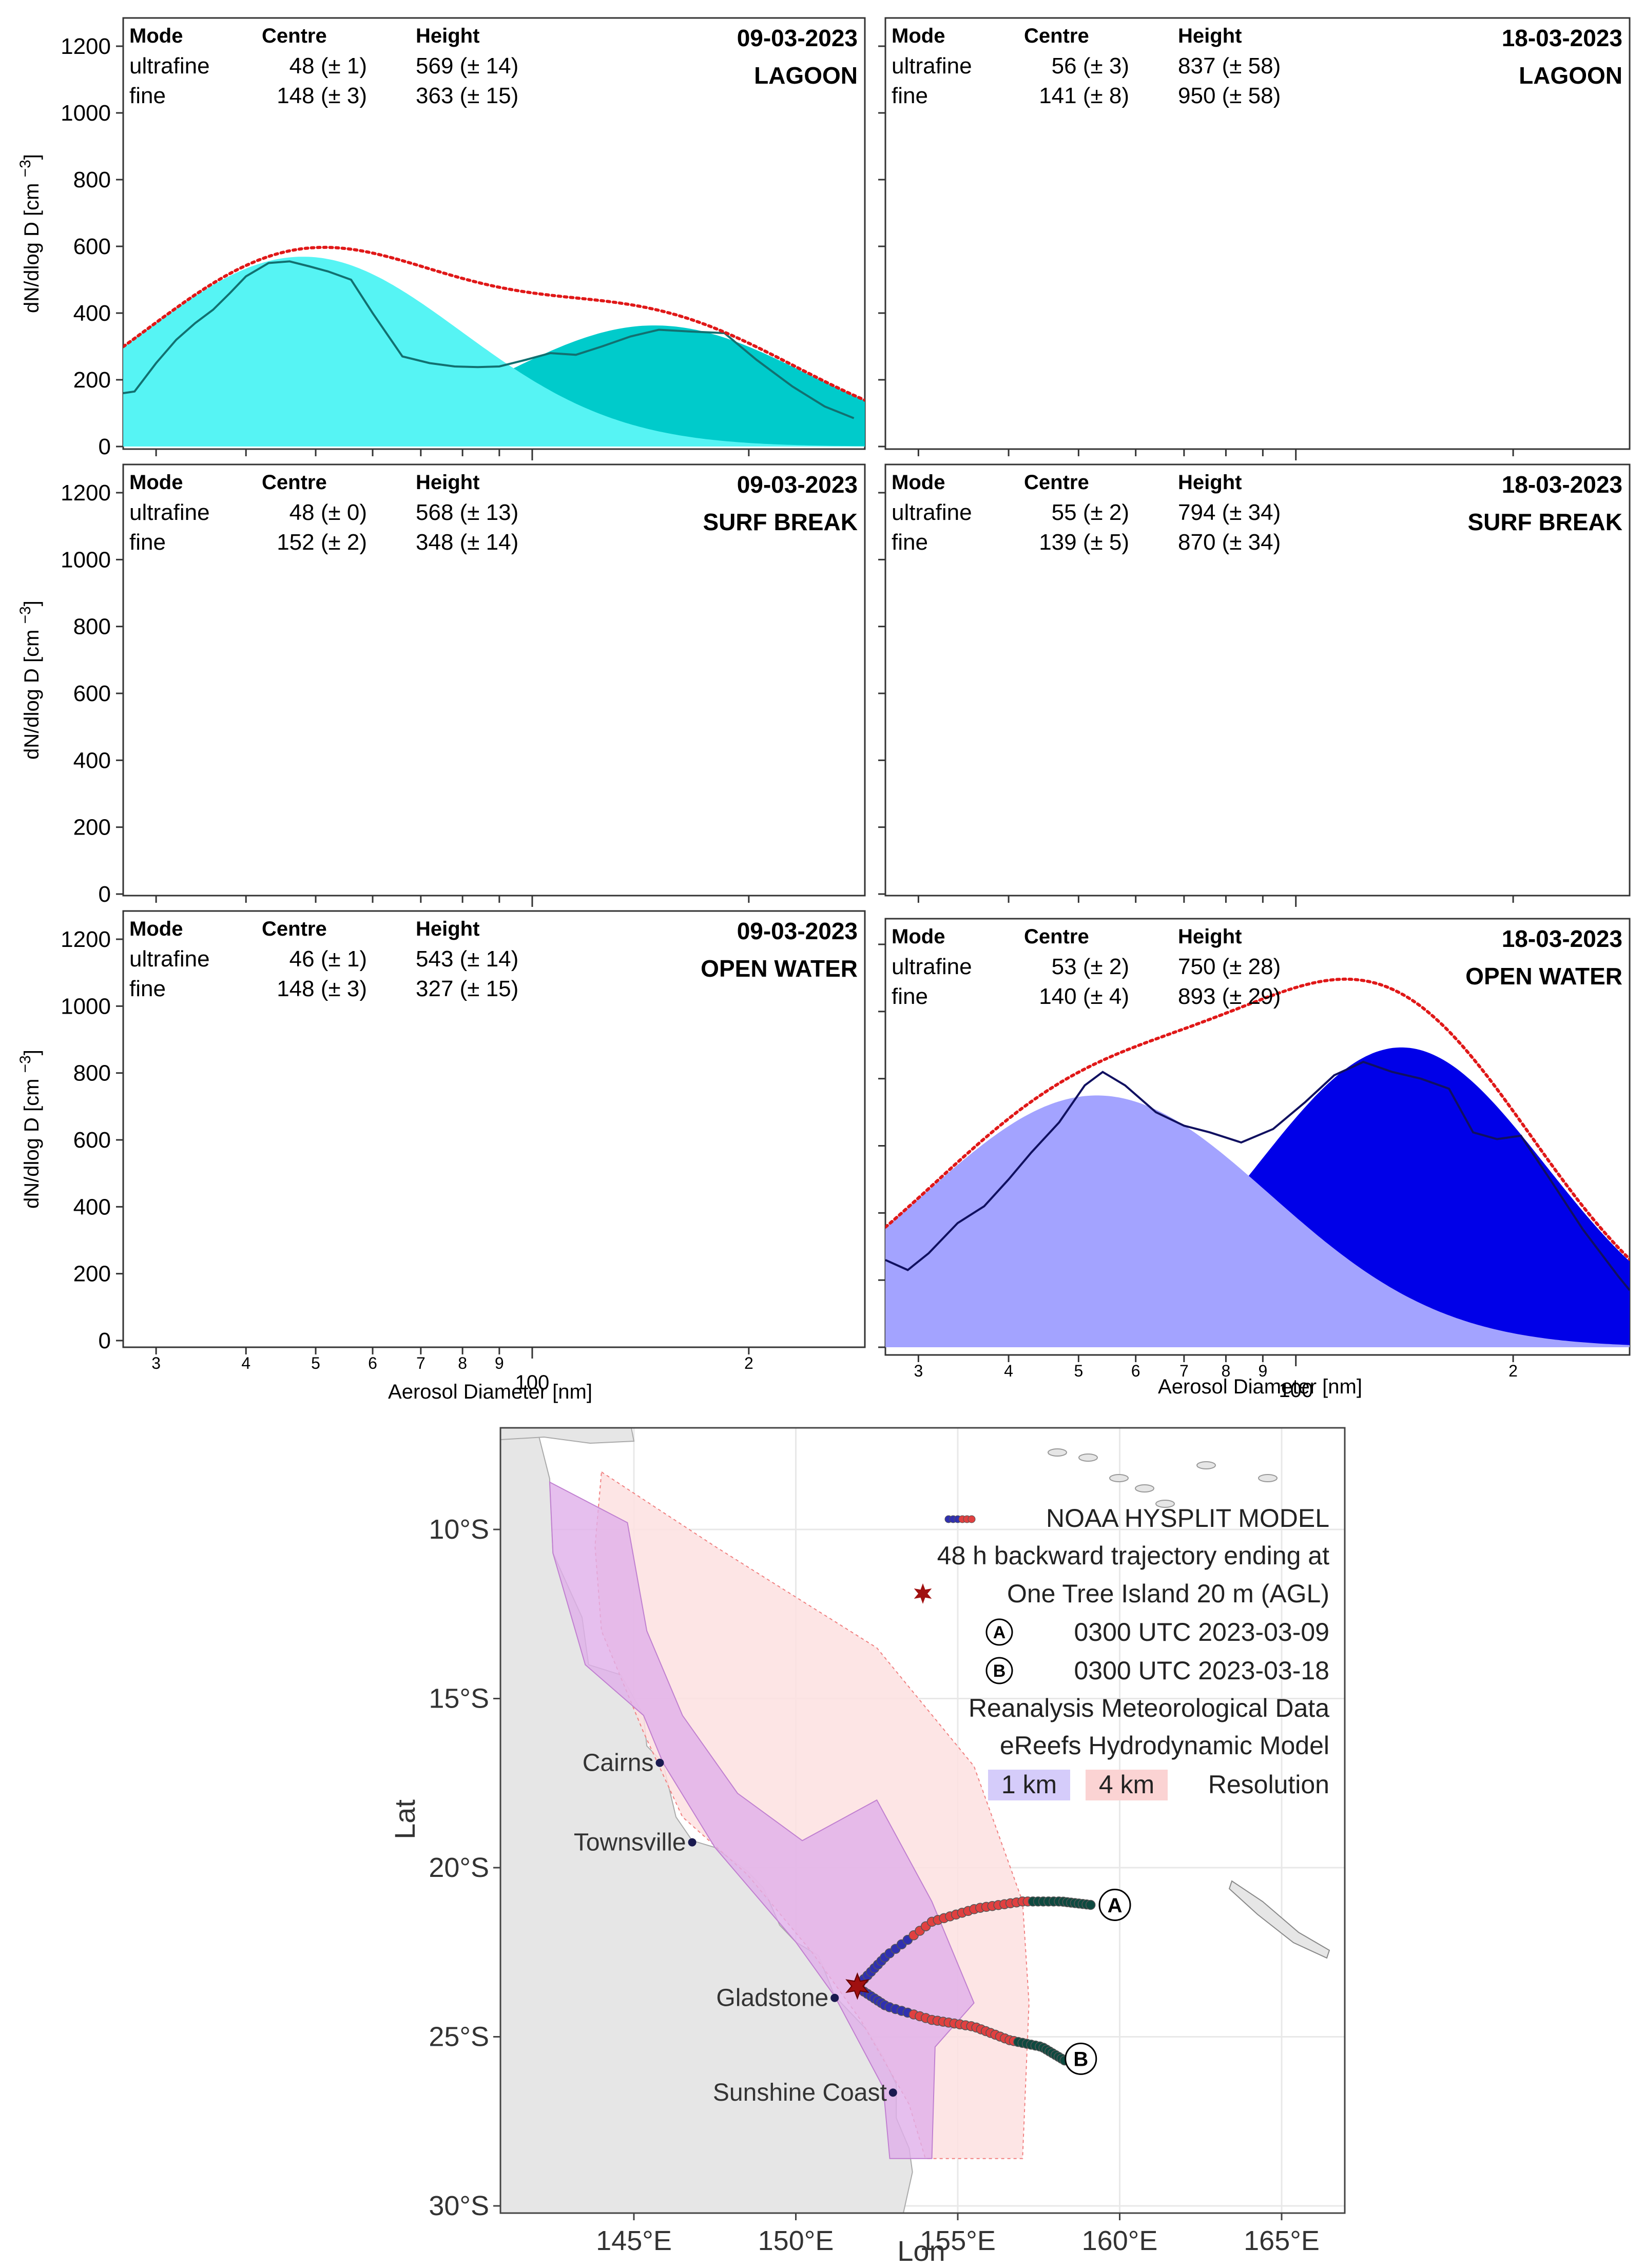  What do you see at coordinates (105, 1340) in the screenshot?
I see `y-tick-label: 0` at bounding box center [105, 1340].